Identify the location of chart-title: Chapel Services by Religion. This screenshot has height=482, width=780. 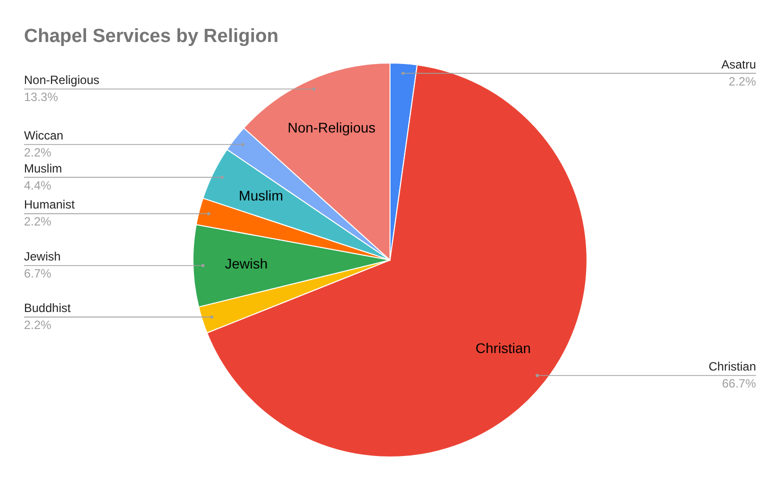
(151, 36).